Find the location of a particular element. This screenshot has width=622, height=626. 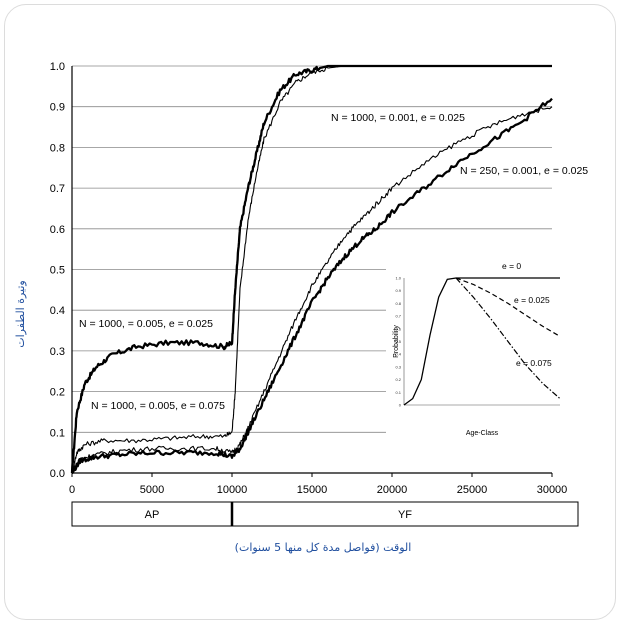

x-tick-label: 25000 is located at coordinates (472, 490).